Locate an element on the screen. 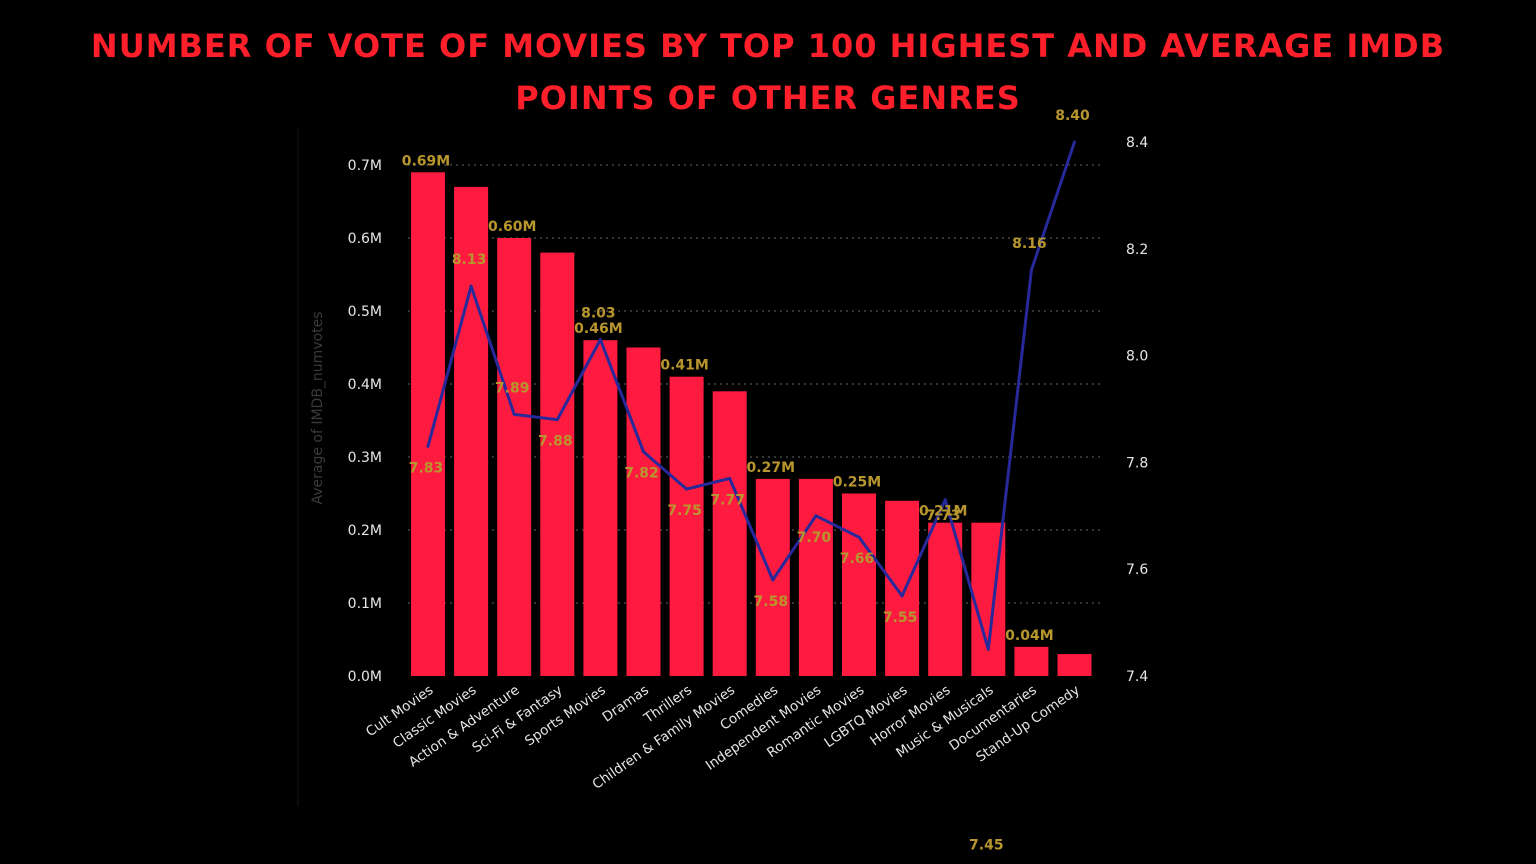 The image size is (1536, 864). line-data-label: 7.89 is located at coordinates (512, 388).